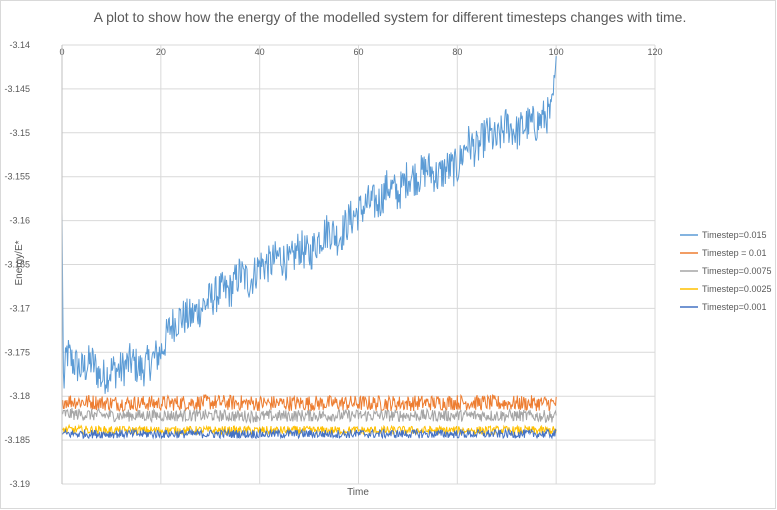 This screenshot has height=510, width=777. What do you see at coordinates (734, 235) in the screenshot?
I see `legend-label: Timestep=0.015` at bounding box center [734, 235].